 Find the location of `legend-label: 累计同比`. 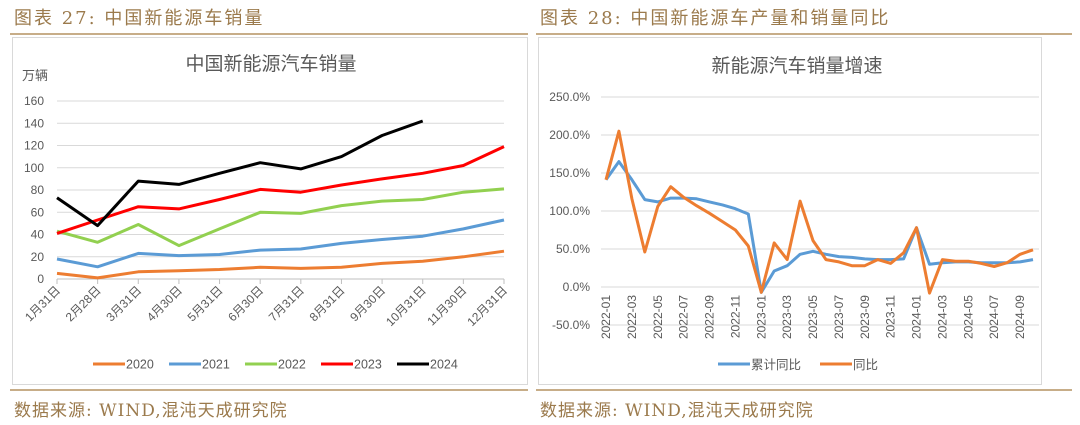

legend-label: 累计同比 is located at coordinates (776, 364).